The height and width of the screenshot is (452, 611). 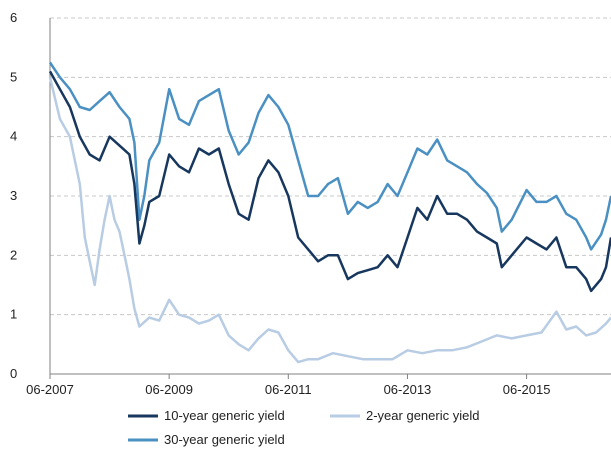 What do you see at coordinates (13, 254) in the screenshot?
I see `y-tick-label: 2` at bounding box center [13, 254].